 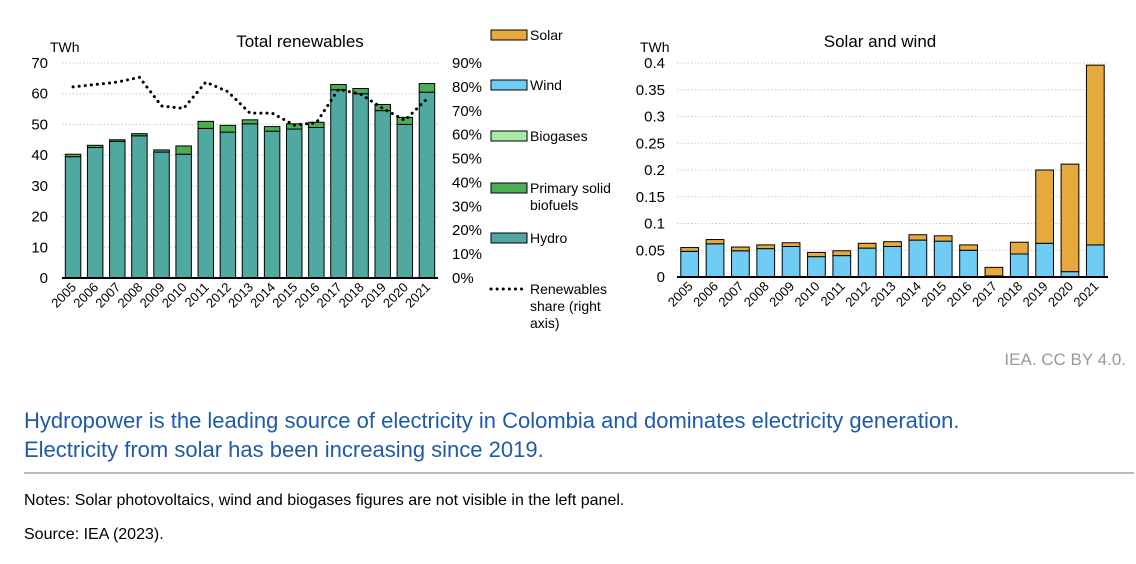 I want to click on x-tick-label: 2018, so click(x=1009, y=294).